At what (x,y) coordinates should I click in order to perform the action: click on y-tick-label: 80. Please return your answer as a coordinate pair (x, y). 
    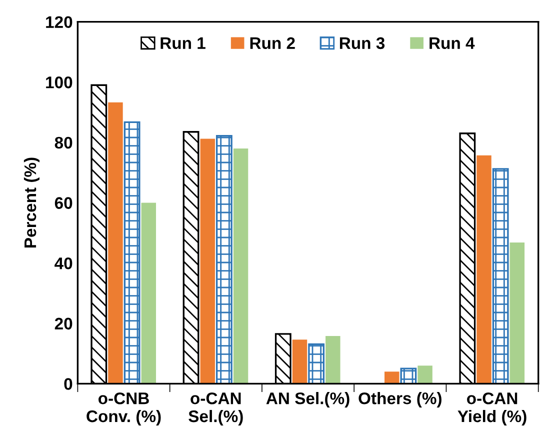
    Looking at the image, I should click on (63, 142).